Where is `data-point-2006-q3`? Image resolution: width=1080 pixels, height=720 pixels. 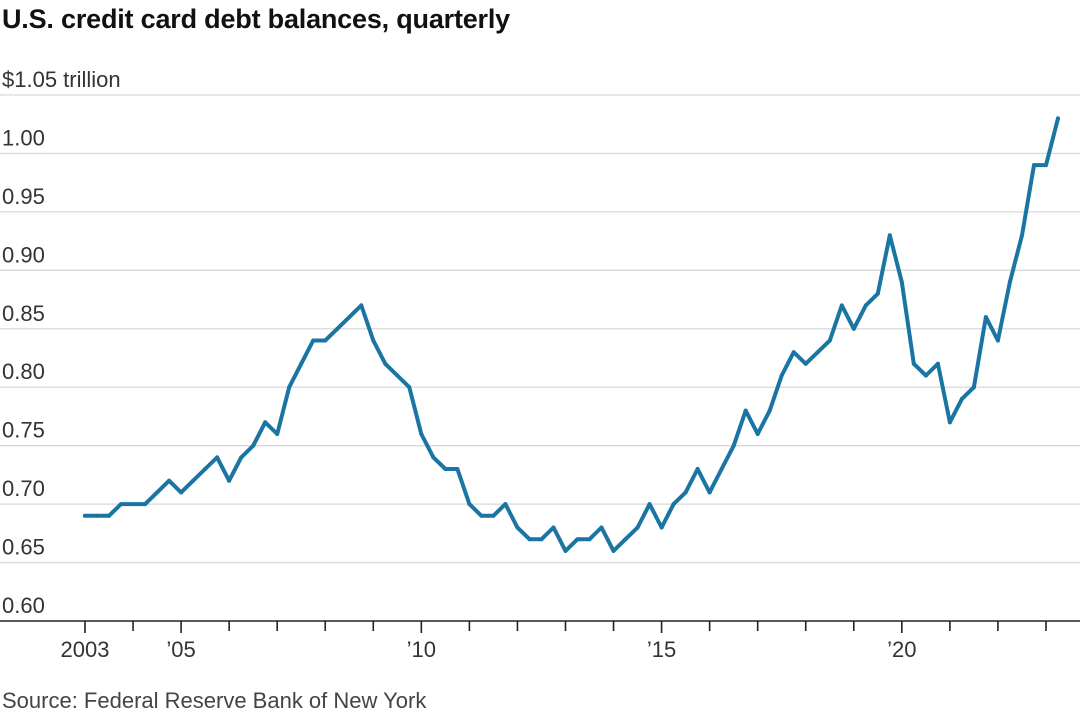
data-point-2006-q3 is located at coordinates (253, 445).